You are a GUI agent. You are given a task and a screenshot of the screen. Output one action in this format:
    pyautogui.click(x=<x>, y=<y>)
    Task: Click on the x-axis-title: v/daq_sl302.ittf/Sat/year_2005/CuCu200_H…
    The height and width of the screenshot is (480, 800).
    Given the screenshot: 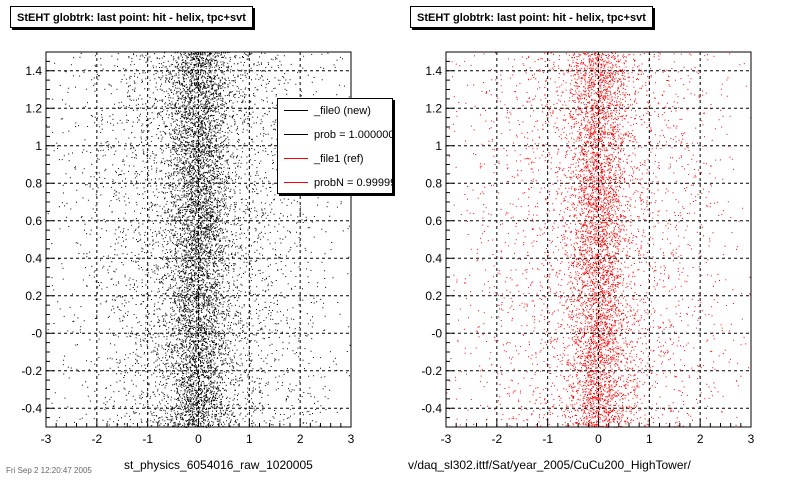 What is the action you would take?
    pyautogui.click(x=549, y=465)
    